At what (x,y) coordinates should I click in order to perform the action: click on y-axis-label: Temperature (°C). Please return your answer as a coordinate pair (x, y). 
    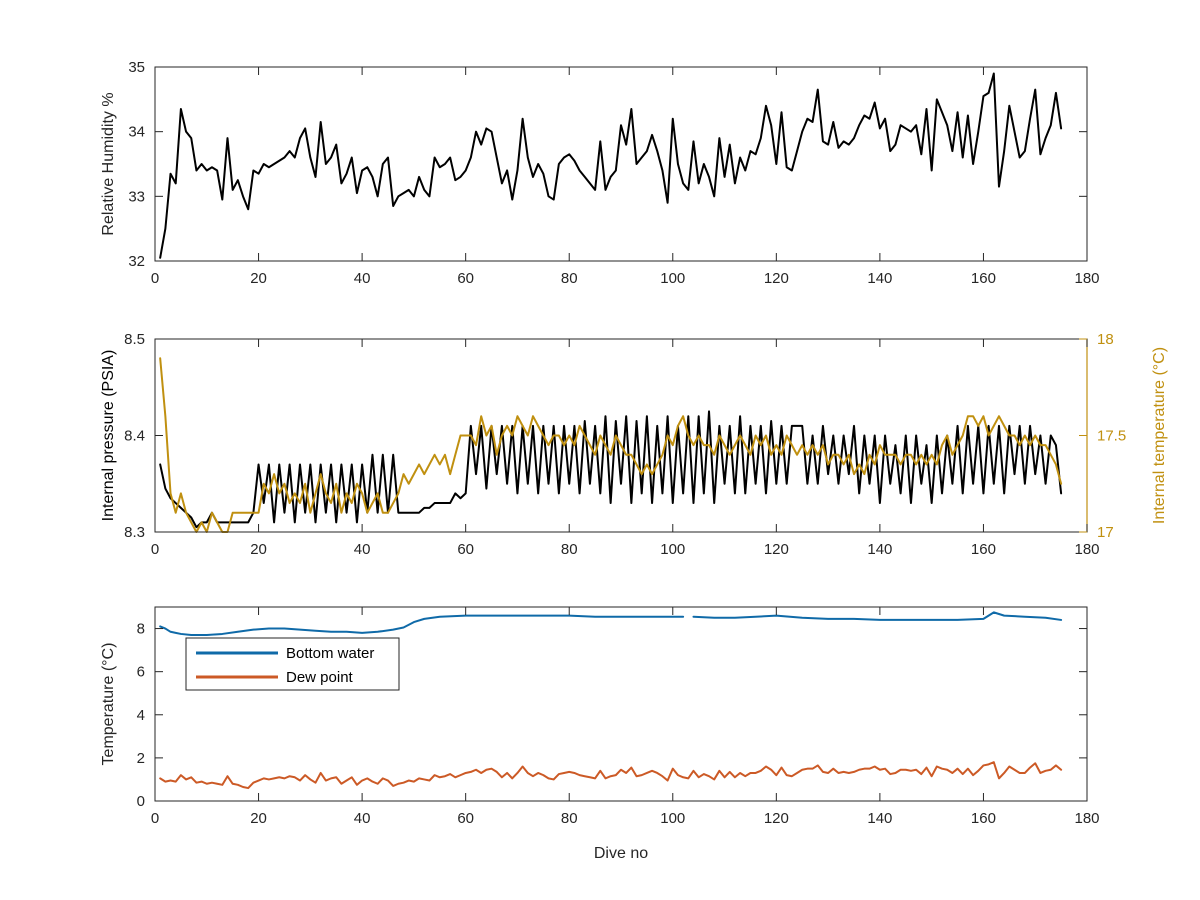
    Looking at the image, I should click on (108, 704).